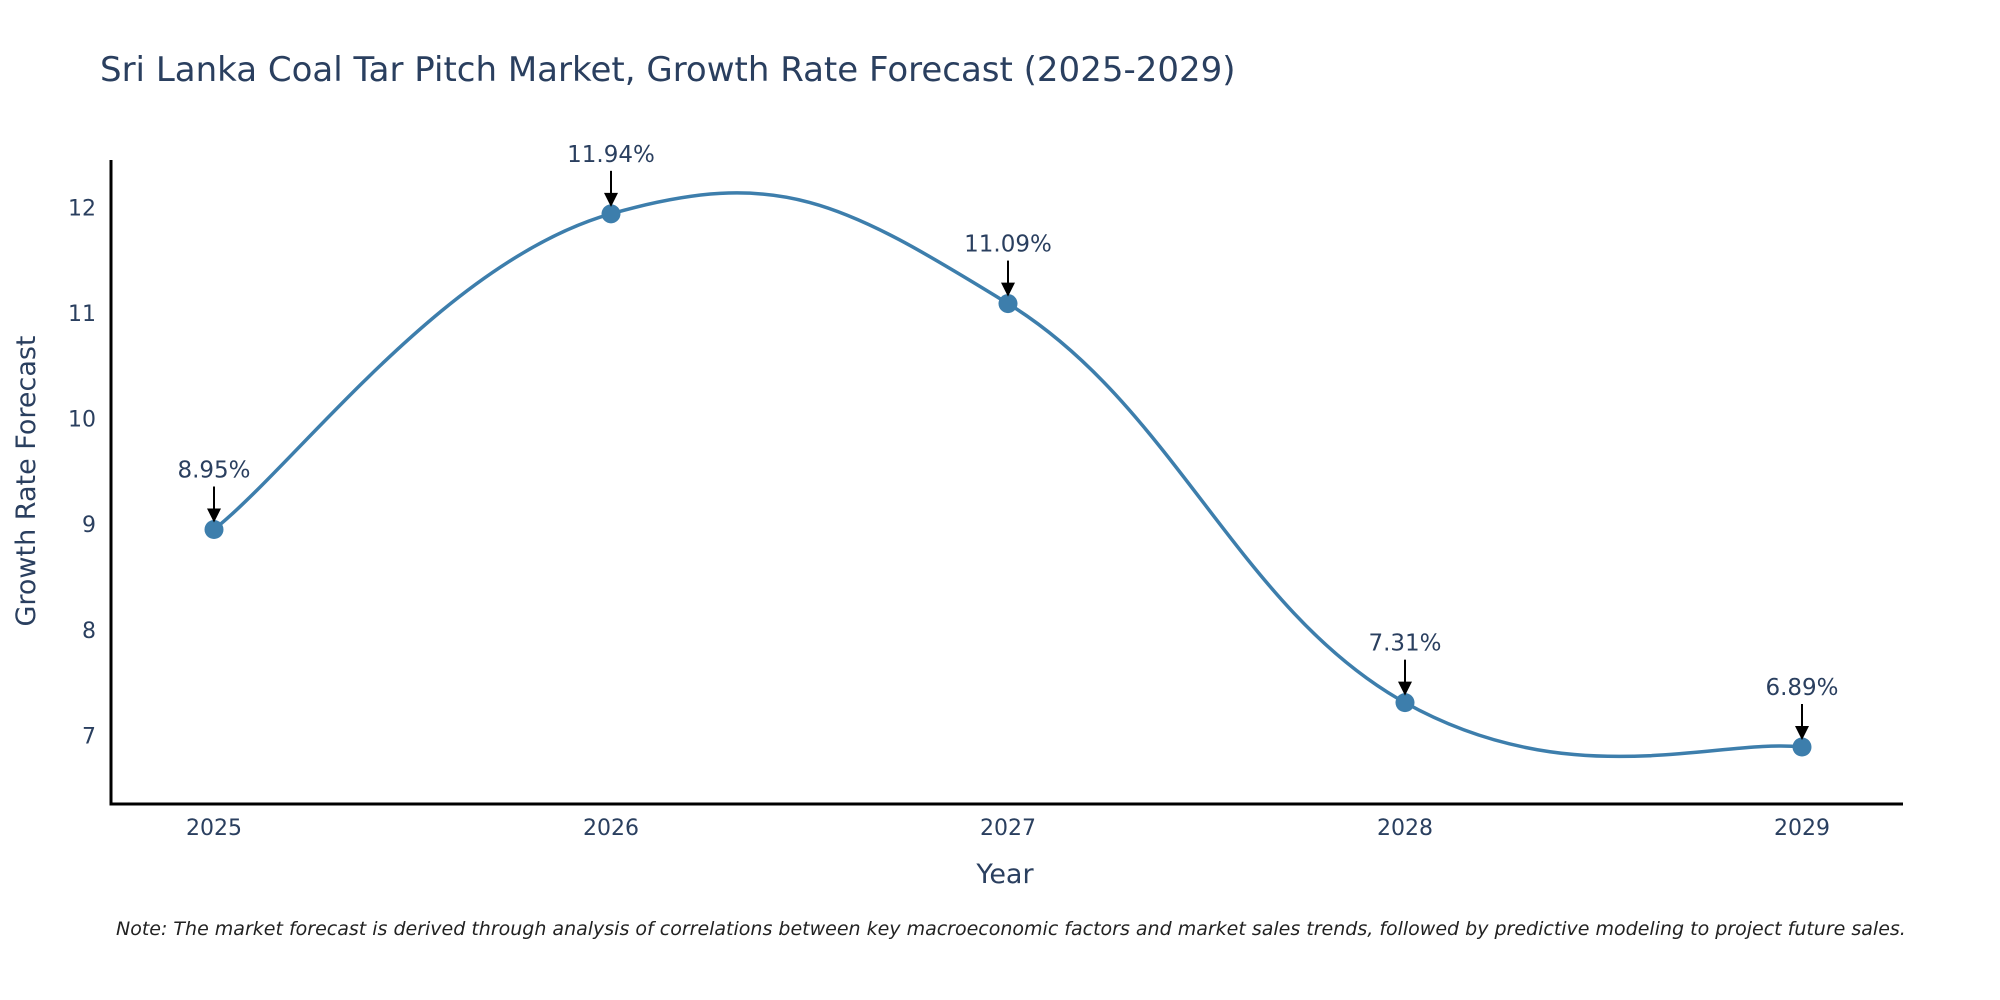 The width and height of the screenshot is (2000, 1000). What do you see at coordinates (26, 480) in the screenshot?
I see `y-axis-title: Growth Rate Forecast` at bounding box center [26, 480].